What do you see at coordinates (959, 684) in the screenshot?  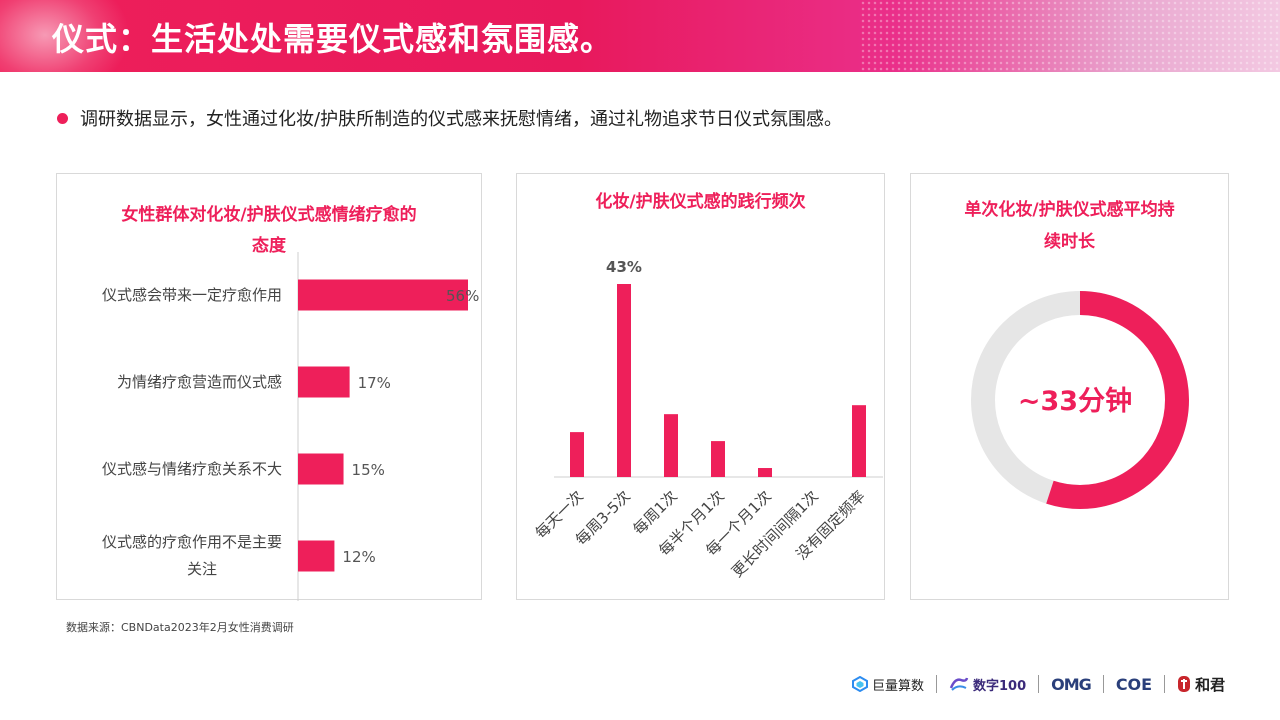 I see `shuzi100-logo-icon` at bounding box center [959, 684].